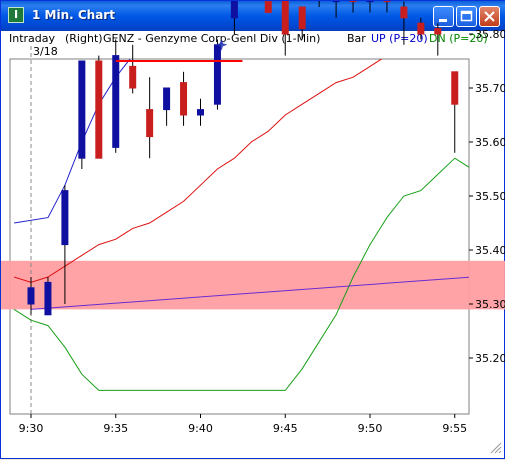  Describe the element at coordinates (458, 38) in the screenshot. I see `dn-band-label: DN (P=20)` at that location.